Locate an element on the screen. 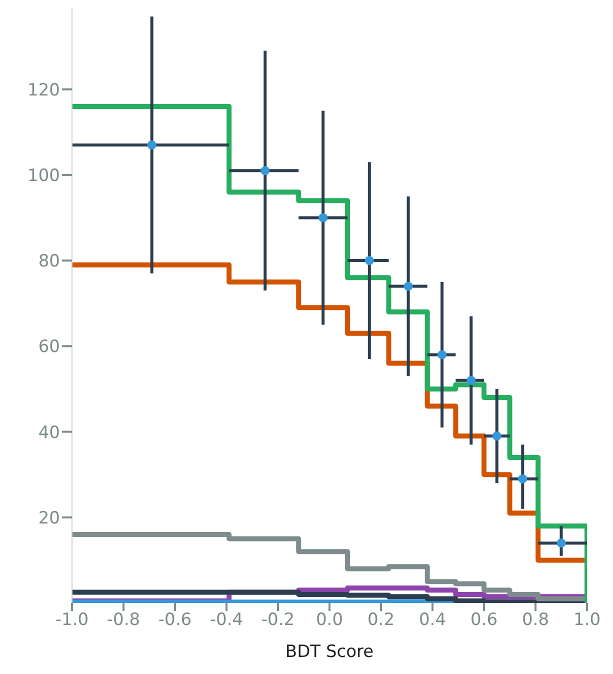  x-tick-label: -0.8 is located at coordinates (123, 620).